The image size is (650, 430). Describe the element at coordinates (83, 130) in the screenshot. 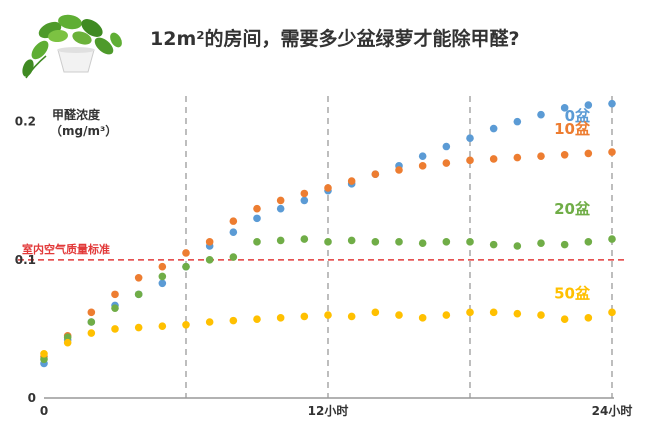

I see `y-axis-label-line2: （mg/m³）` at that location.